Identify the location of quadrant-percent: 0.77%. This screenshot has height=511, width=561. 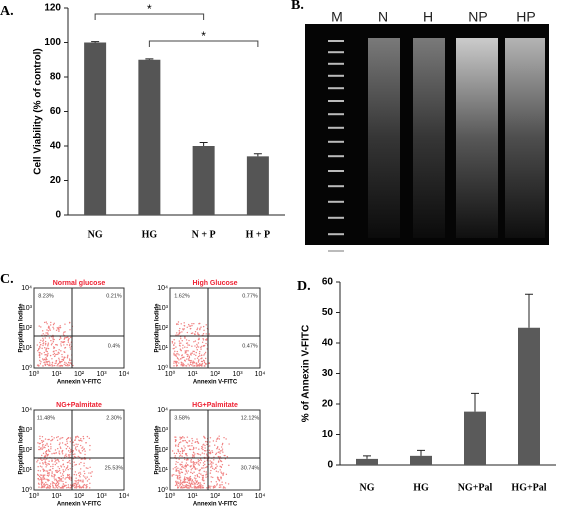
(250, 296).